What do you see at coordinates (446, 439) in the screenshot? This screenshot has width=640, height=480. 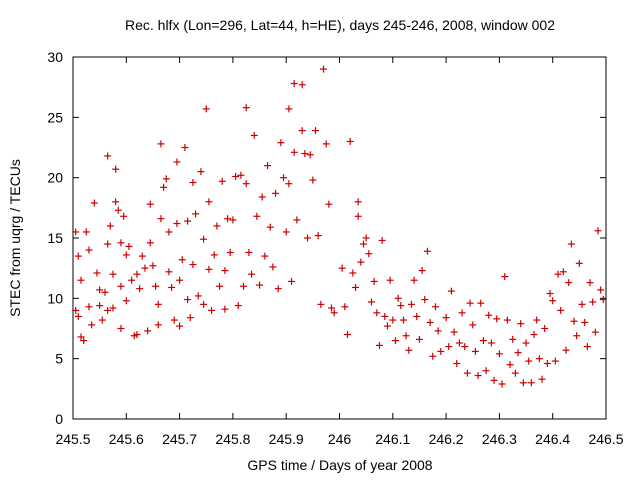 I see `x-tick-label: 246.2` at bounding box center [446, 439].